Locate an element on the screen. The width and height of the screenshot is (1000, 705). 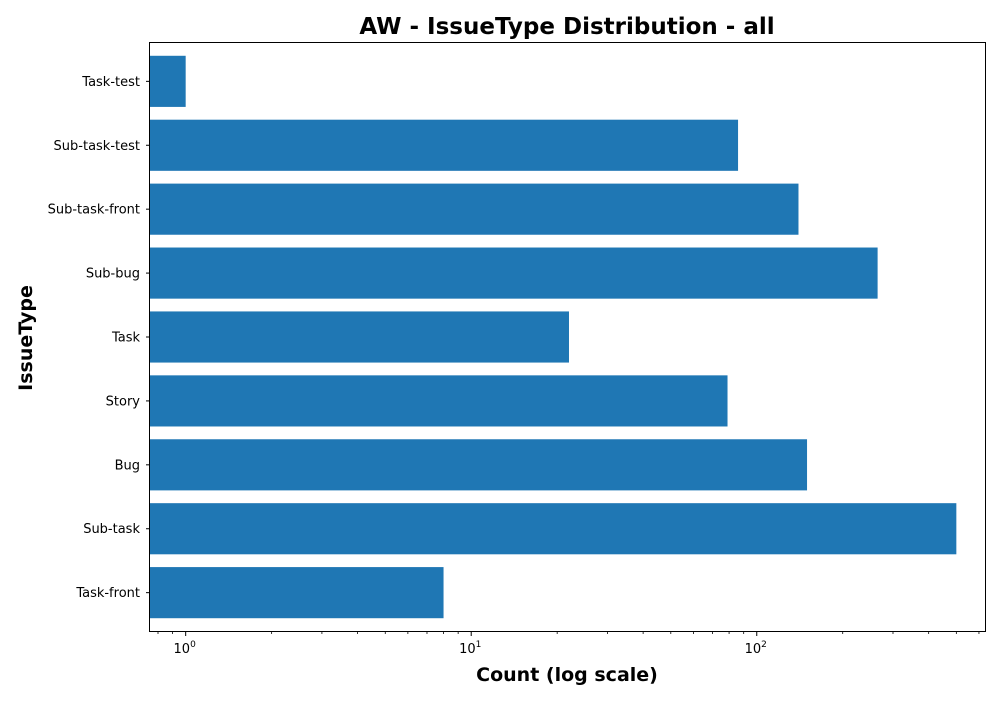
bar-sub-task-front is located at coordinates (474, 209).